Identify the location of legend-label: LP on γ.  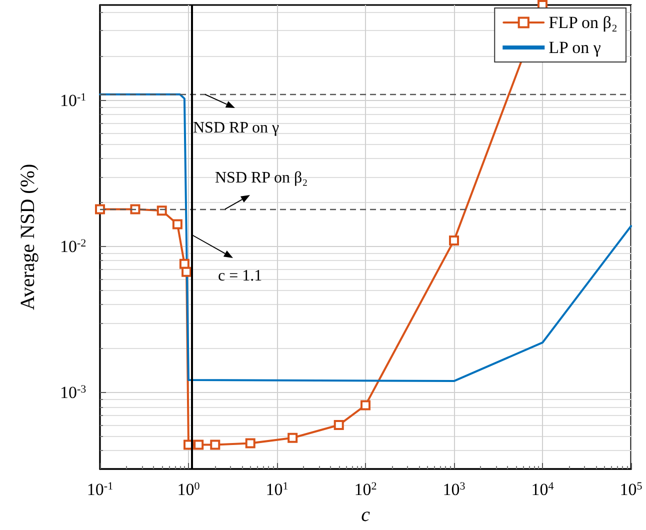
(575, 47).